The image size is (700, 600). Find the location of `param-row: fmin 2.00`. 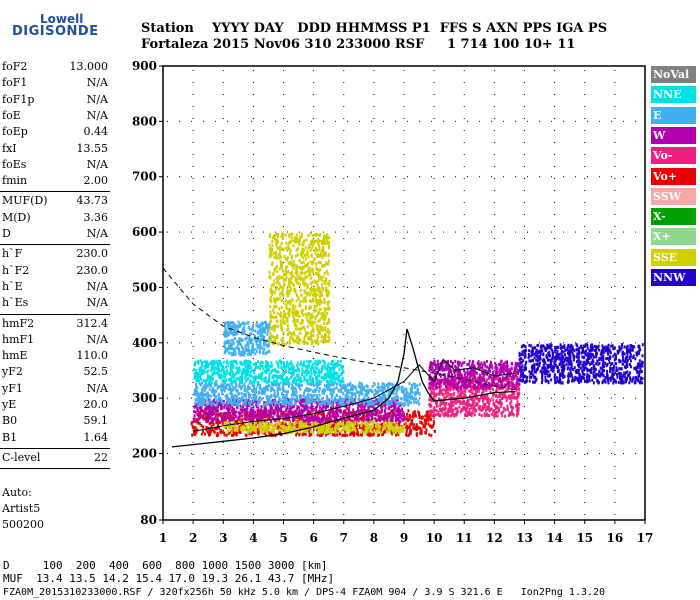

param-row: fmin 2.00 is located at coordinates (55, 182).